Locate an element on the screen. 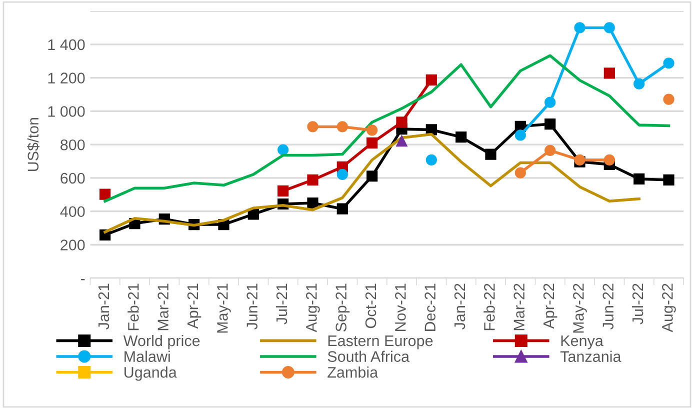 The width and height of the screenshot is (694, 409). y-tick-label: 400 is located at coordinates (72, 212).